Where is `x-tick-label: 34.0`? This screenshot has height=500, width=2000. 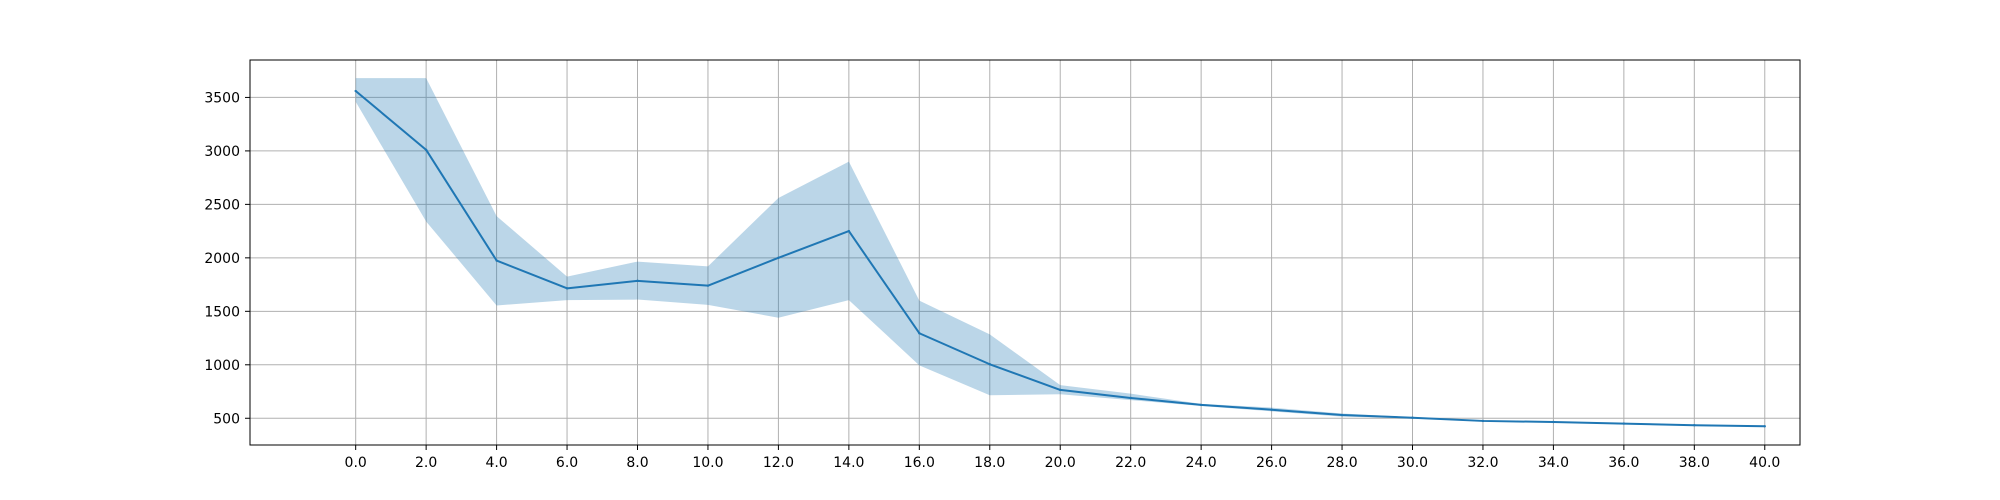 x-tick-label: 34.0 is located at coordinates (1553, 463).